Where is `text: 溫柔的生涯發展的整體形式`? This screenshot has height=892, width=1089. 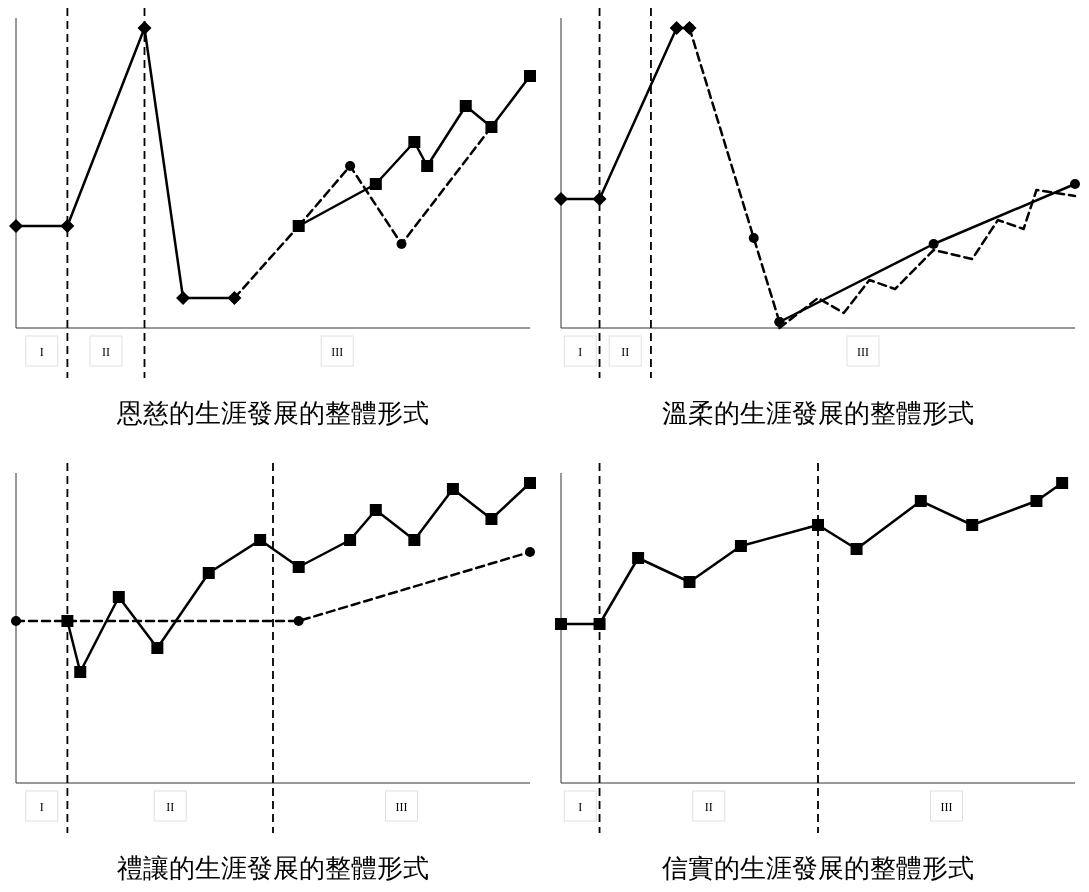 text: 溫柔的生涯發展的整體形式 is located at coordinates (818, 413).